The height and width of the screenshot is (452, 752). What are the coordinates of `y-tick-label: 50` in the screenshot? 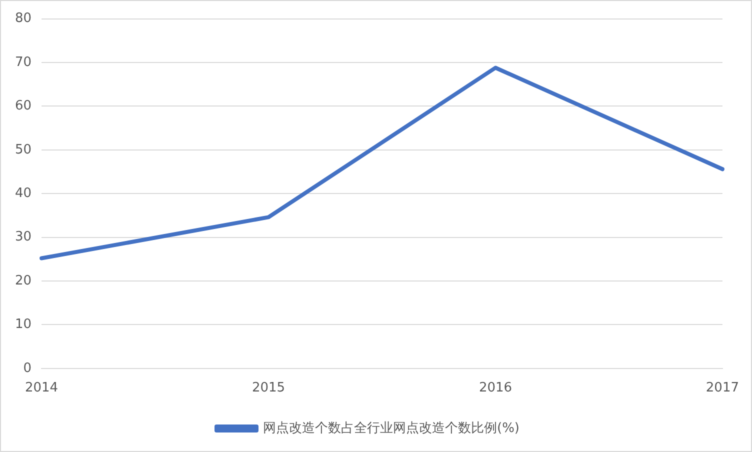 It's located at (23, 150).